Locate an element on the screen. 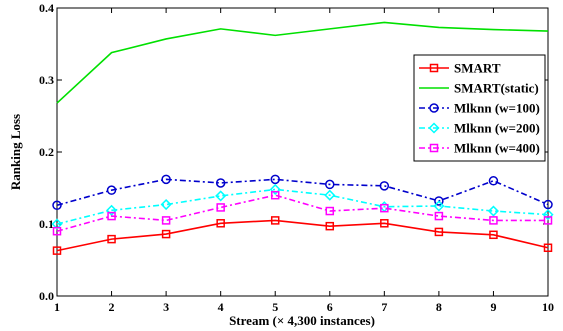 The width and height of the screenshot is (563, 331). x-tick-label: 5 is located at coordinates (275, 307).